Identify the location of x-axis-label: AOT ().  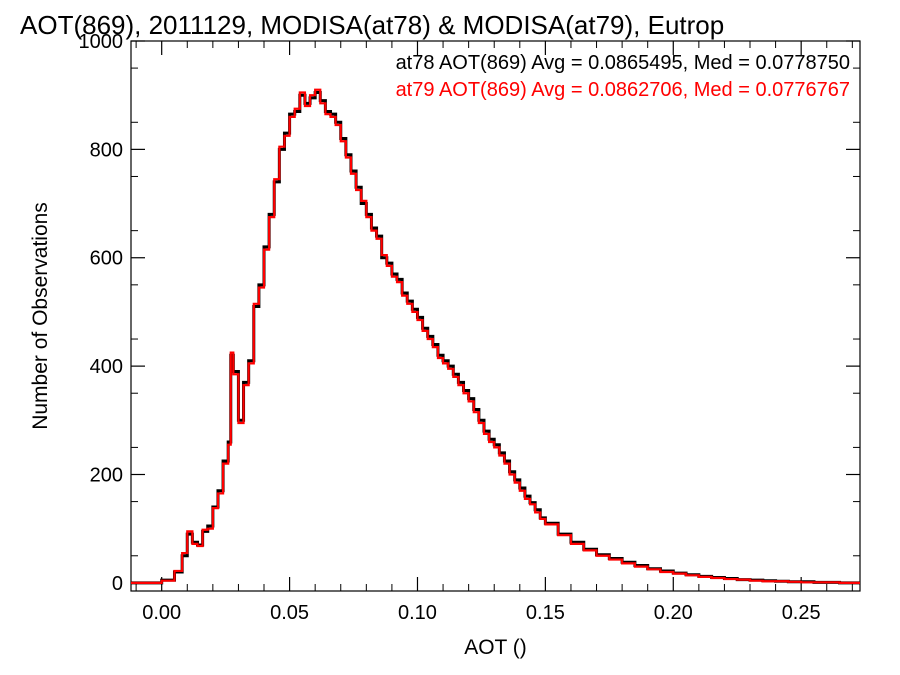
(495, 647).